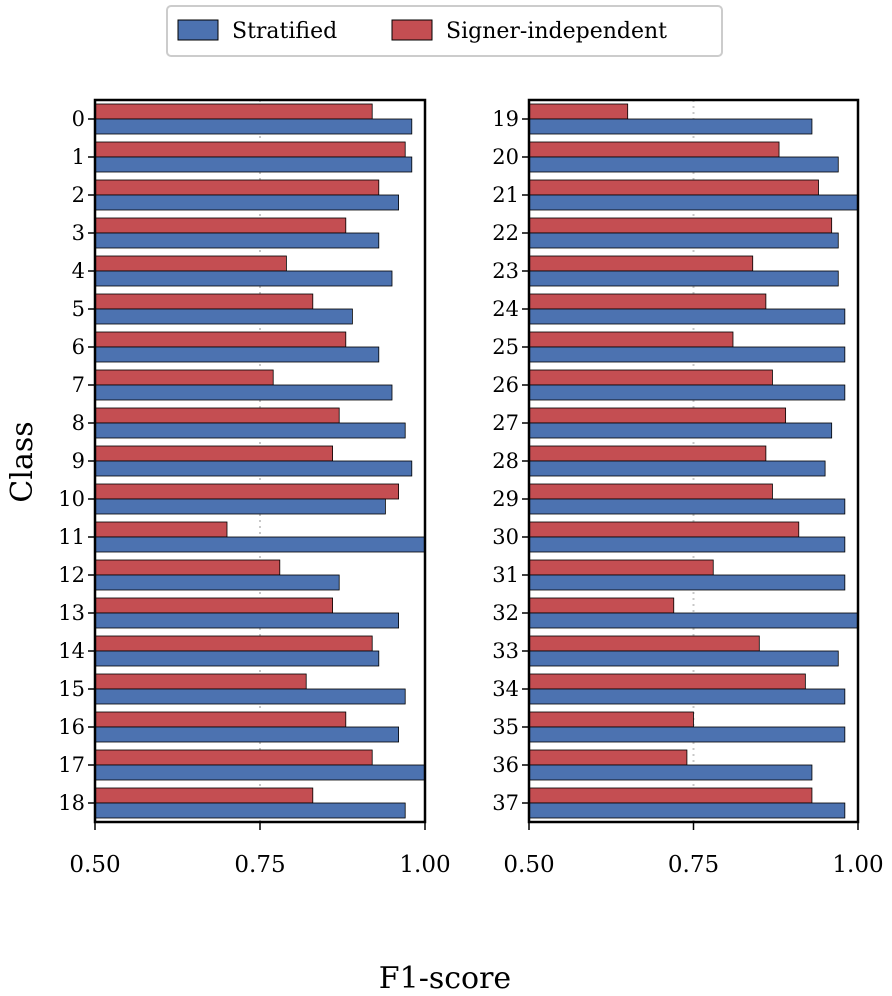  What do you see at coordinates (505, 347) in the screenshot?
I see `y-tick-label: 25` at bounding box center [505, 347].